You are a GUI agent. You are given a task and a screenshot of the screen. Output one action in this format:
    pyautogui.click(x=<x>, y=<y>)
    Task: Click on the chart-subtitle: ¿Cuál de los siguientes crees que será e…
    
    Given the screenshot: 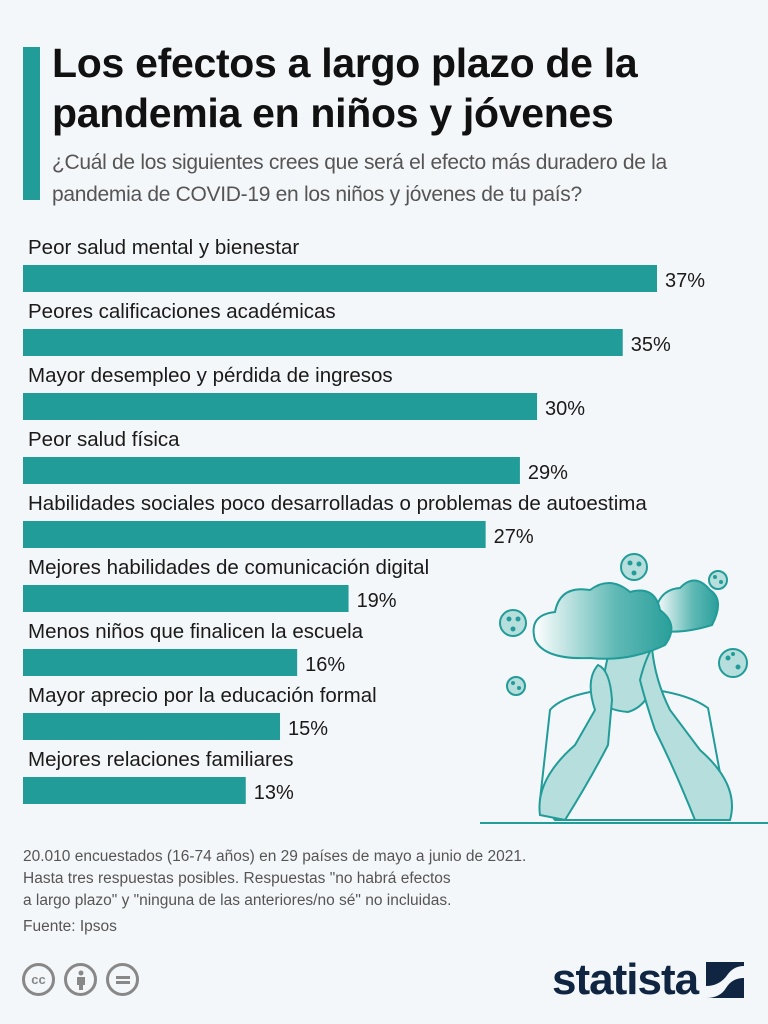 What is the action you would take?
    pyautogui.click(x=359, y=178)
    